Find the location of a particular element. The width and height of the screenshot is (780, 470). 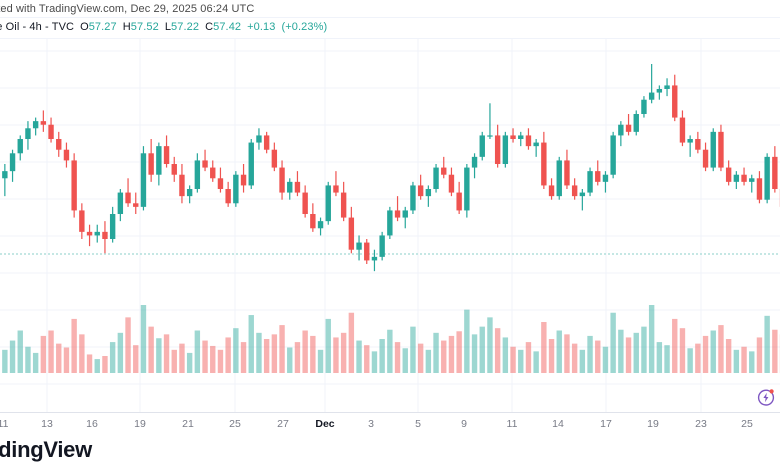

header-divider-bottom is located at coordinates (390, 38).